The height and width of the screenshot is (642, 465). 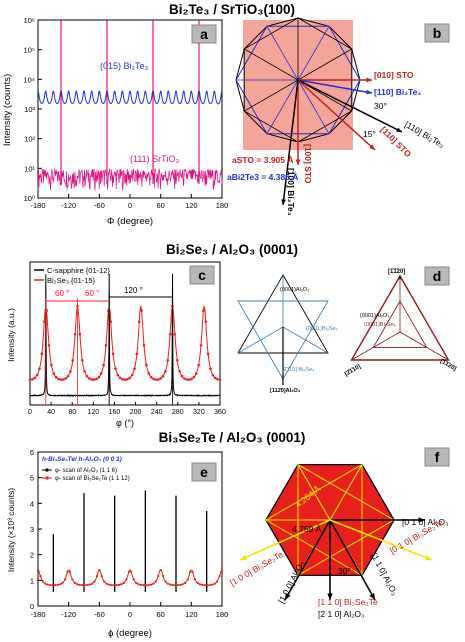 I want to click on d-left-1120: [112̄0]Al₂O₃, so click(x=285, y=391).